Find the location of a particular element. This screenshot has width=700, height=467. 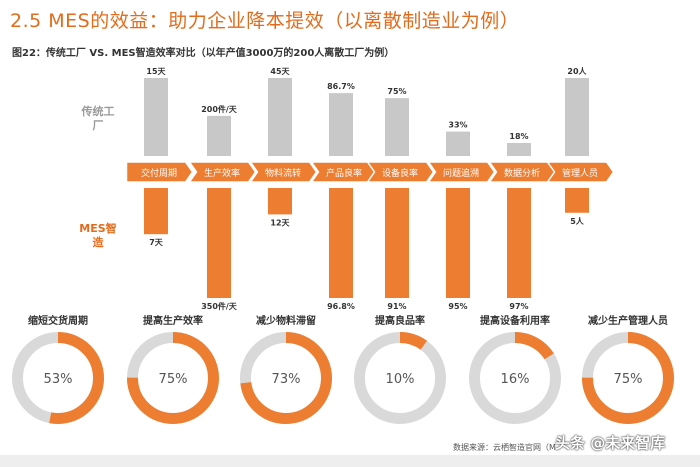

category-label: 物料流转 is located at coordinates (283, 173).